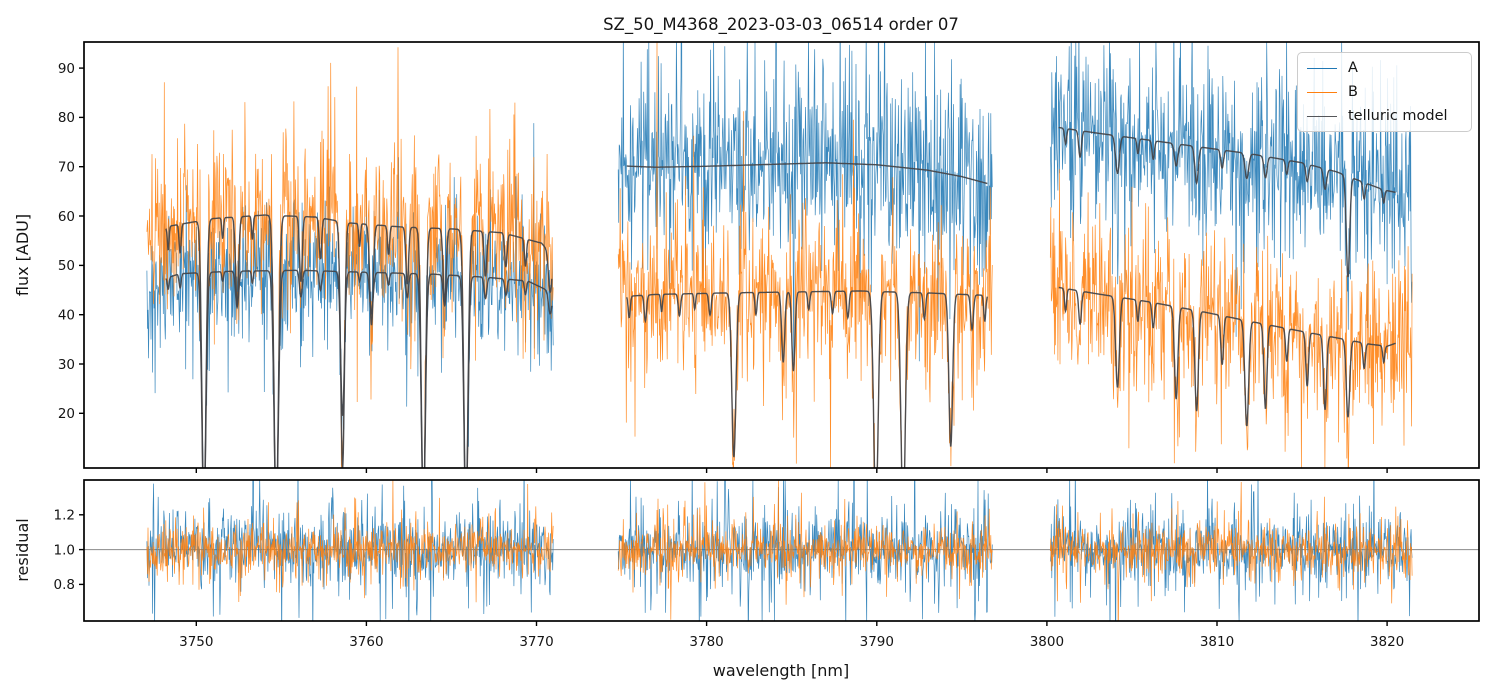 The height and width of the screenshot is (696, 1494). What do you see at coordinates (64, 585) in the screenshot?
I see `y-tick-label: 0.8` at bounding box center [64, 585].